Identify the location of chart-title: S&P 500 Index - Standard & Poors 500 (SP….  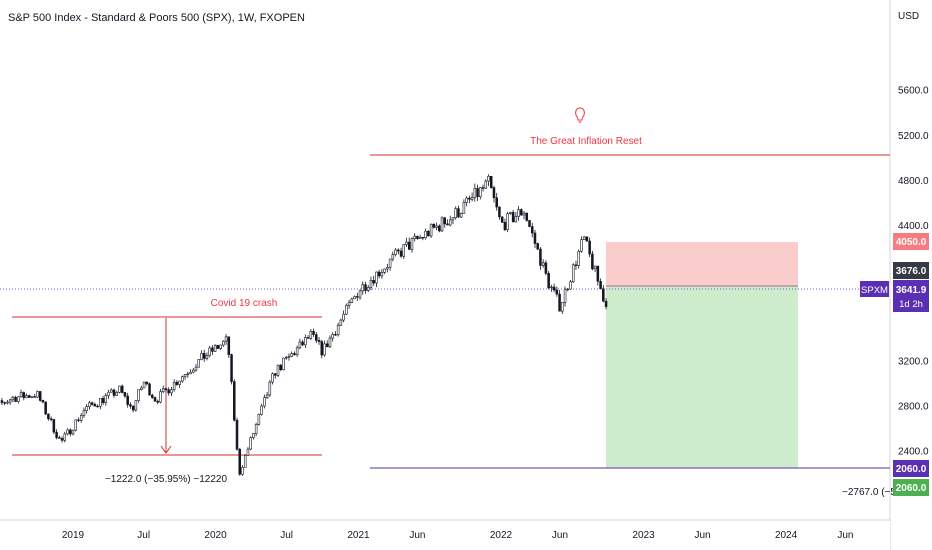
(156, 18).